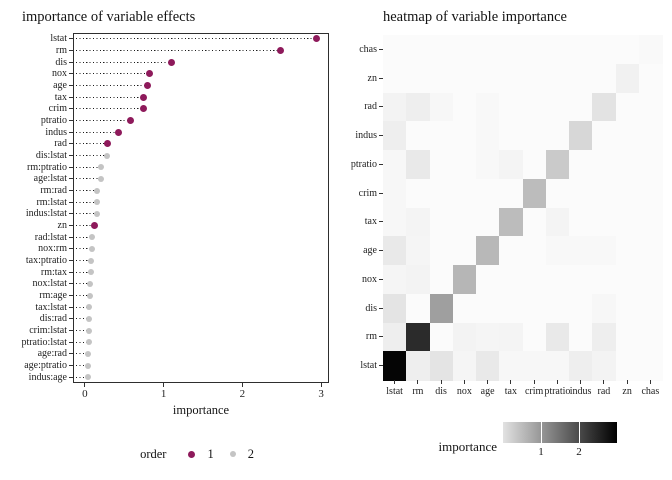 Image resolution: width=672 pixels, height=480 pixels. I want to click on heatmap-cell-age-rm, so click(418, 251).